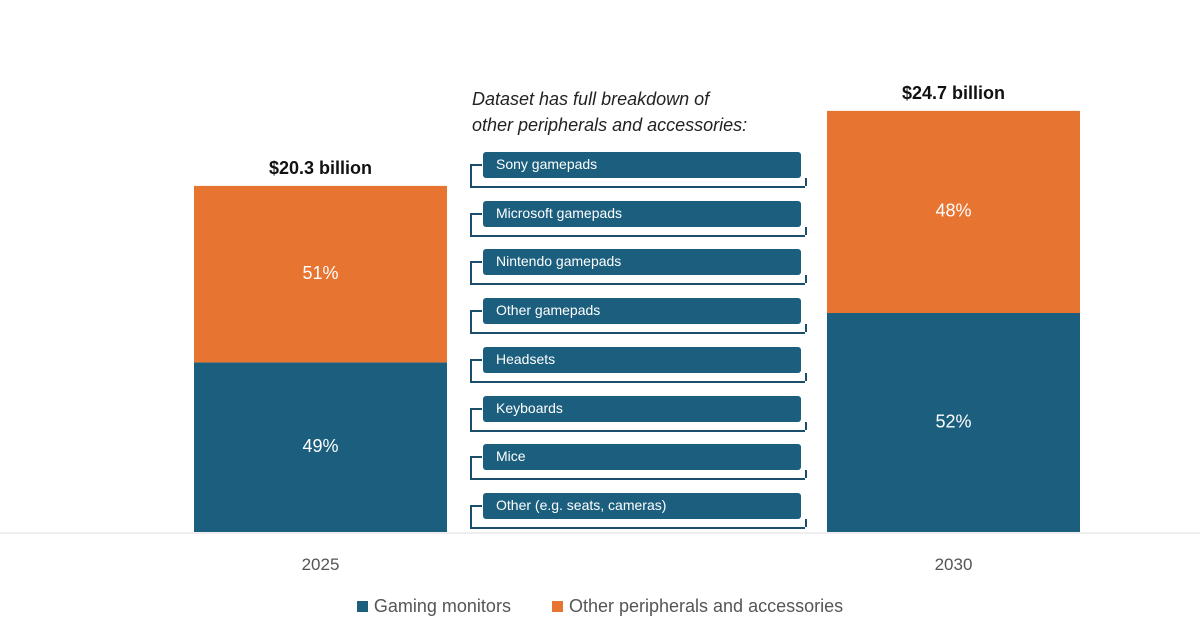 The width and height of the screenshot is (1200, 629). I want to click on legend-label: Other peripherals and accessories, so click(706, 606).